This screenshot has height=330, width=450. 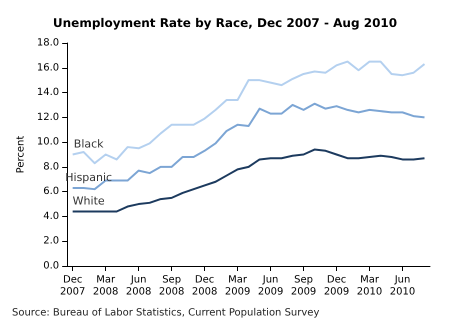 I want to click on y-tick-label: 8.0, so click(x=51, y=166).